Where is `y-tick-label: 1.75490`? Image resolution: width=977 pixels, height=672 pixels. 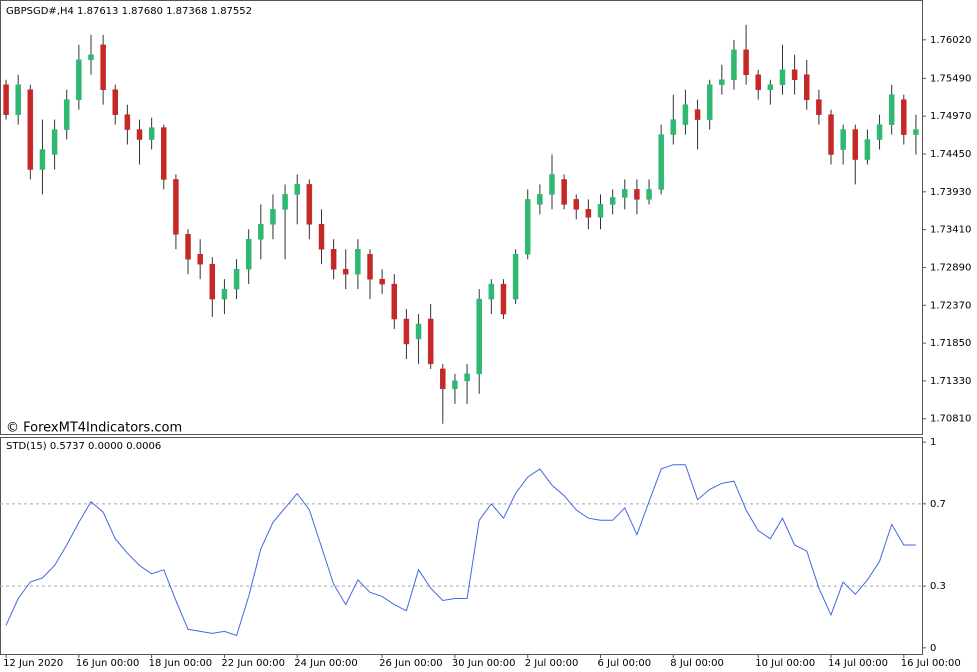 y-tick-label: 1.75490 is located at coordinates (950, 78).